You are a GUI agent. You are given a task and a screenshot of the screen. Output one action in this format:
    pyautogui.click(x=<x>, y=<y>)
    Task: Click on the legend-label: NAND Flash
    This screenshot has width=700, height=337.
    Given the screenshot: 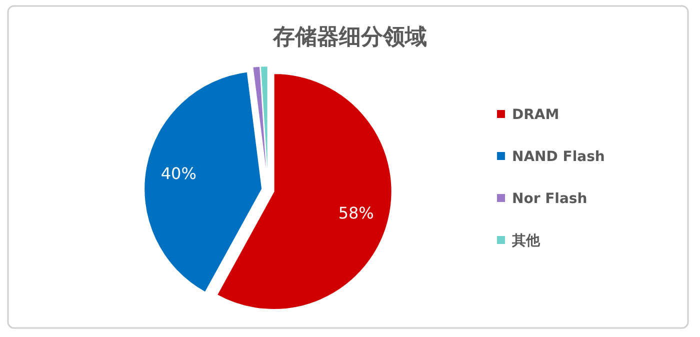 What is the action you would take?
    pyautogui.click(x=558, y=157)
    